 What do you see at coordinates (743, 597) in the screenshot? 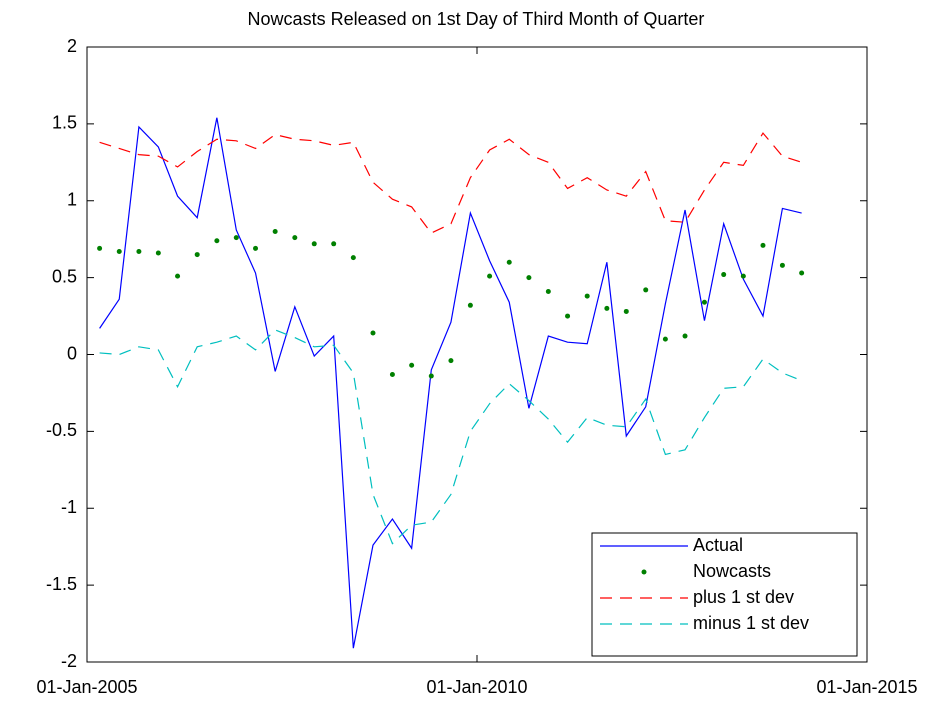
I see `legend-label: plus 1 st dev` at bounding box center [743, 597].